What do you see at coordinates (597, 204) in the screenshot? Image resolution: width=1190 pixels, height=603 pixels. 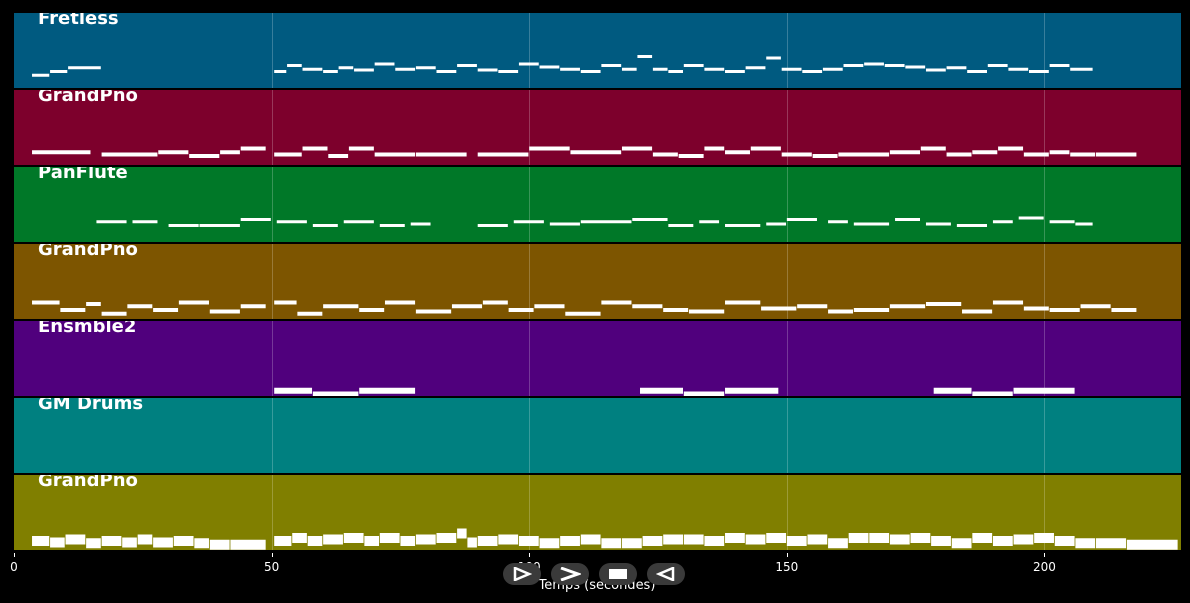 I see `track: PanFlute` at bounding box center [597, 204].